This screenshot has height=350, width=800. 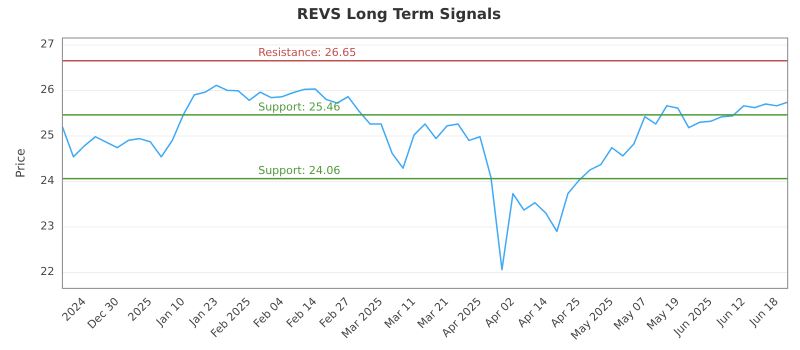 I want to click on y-tick-label: 26, so click(x=47, y=89).